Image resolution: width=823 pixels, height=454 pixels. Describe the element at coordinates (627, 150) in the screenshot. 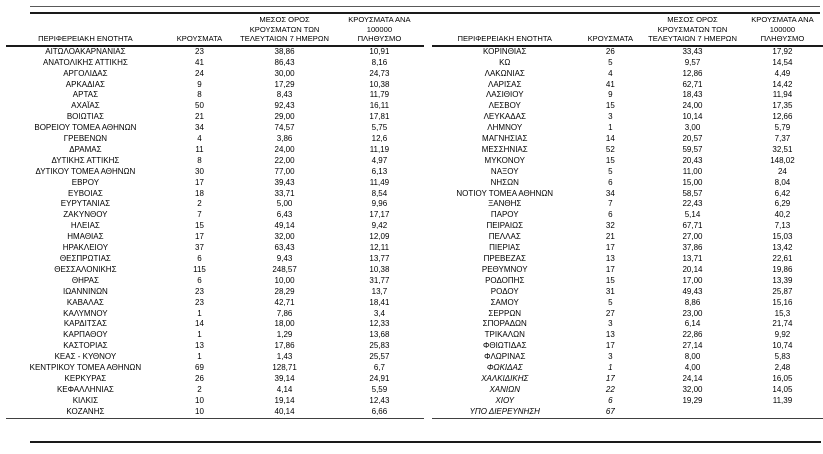

I see `table-row: ΜΕΣΣΗΝΙΑΣ 52 59,57 32,51` at that location.